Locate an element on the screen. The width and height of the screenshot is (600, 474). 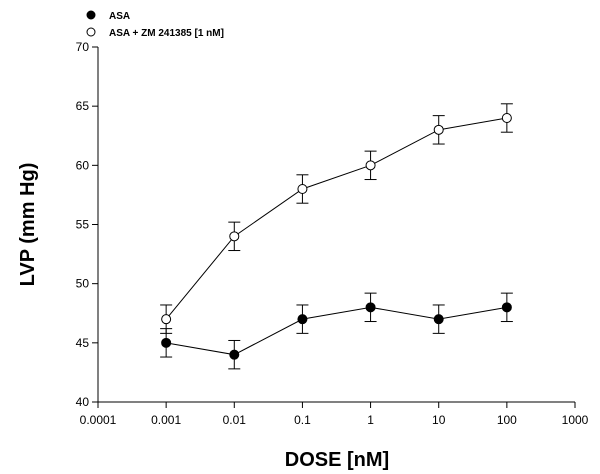
legend-label-asa: ASA is located at coordinates (119, 16).